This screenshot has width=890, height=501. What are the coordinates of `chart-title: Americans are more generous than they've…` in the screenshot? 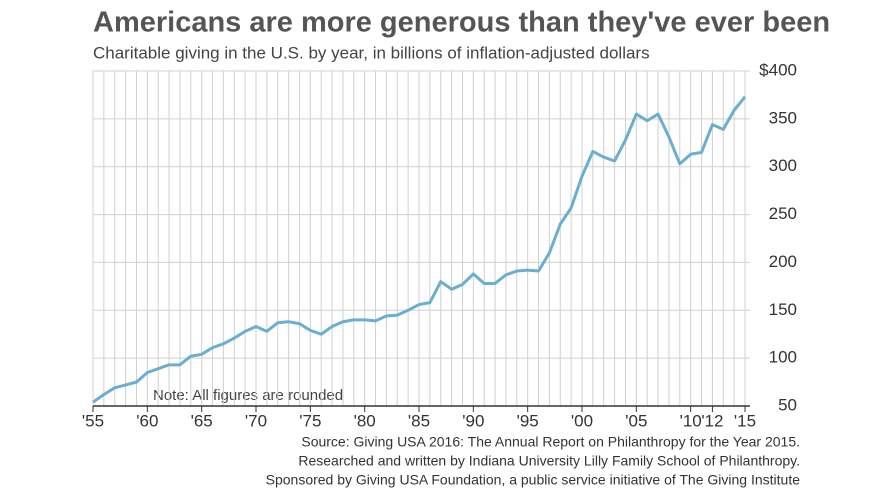 It's located at (461, 23).